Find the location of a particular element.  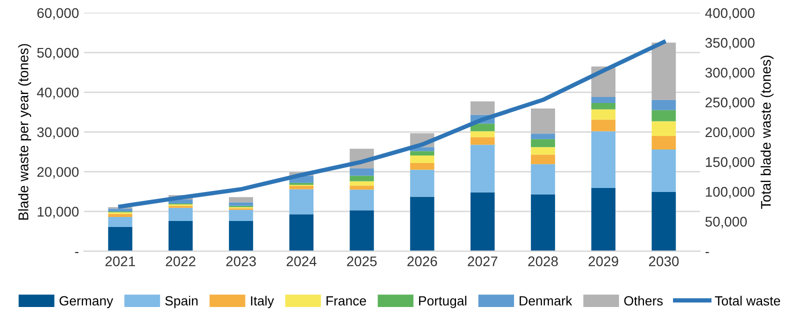

y2-tick-label: 400,000 is located at coordinates (730, 14).